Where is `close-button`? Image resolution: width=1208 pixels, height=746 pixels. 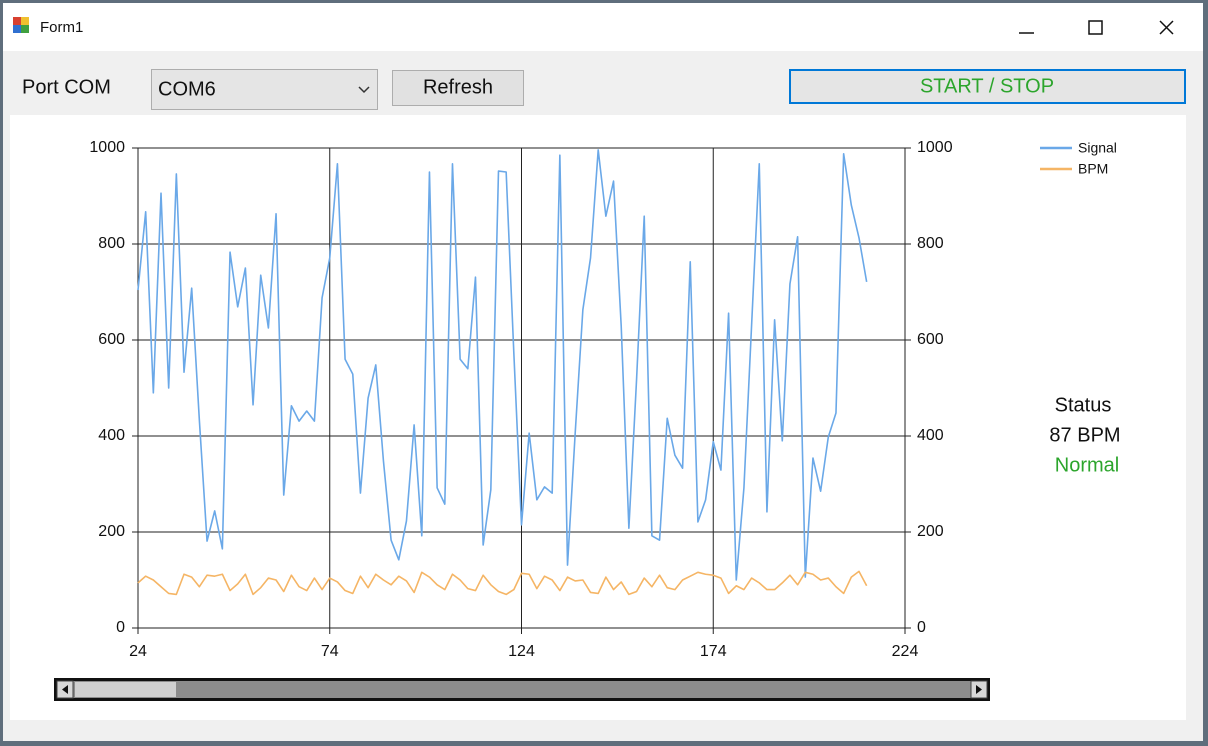
close-button is located at coordinates (1166, 27).